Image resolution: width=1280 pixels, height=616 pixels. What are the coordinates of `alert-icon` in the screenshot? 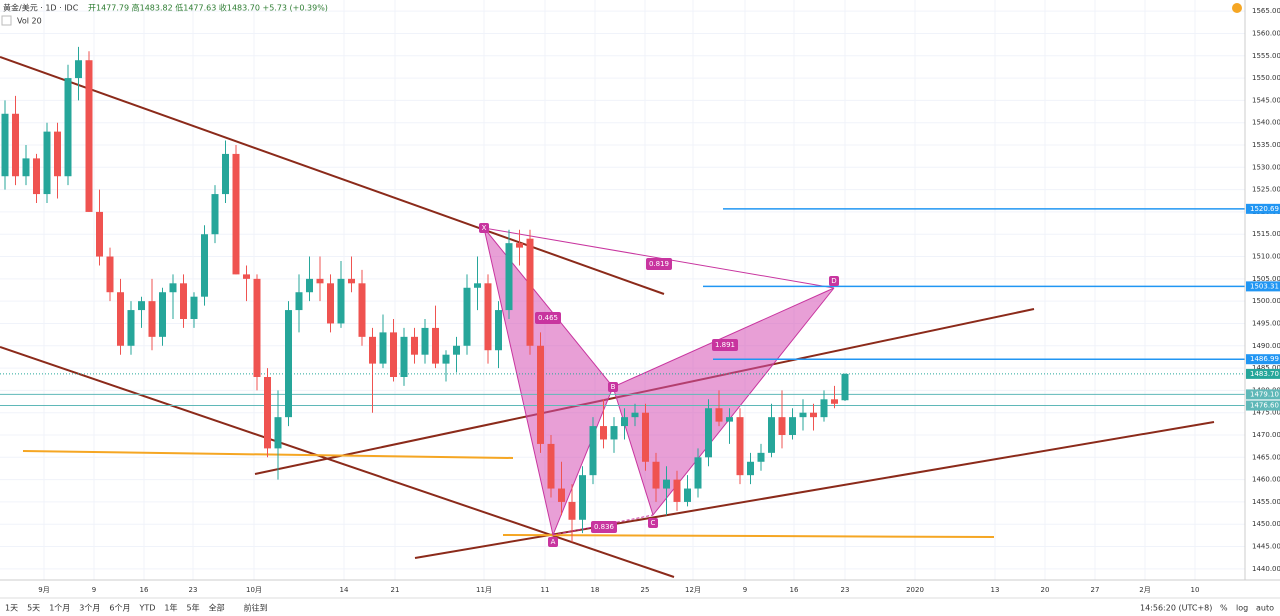 It's located at (1237, 8).